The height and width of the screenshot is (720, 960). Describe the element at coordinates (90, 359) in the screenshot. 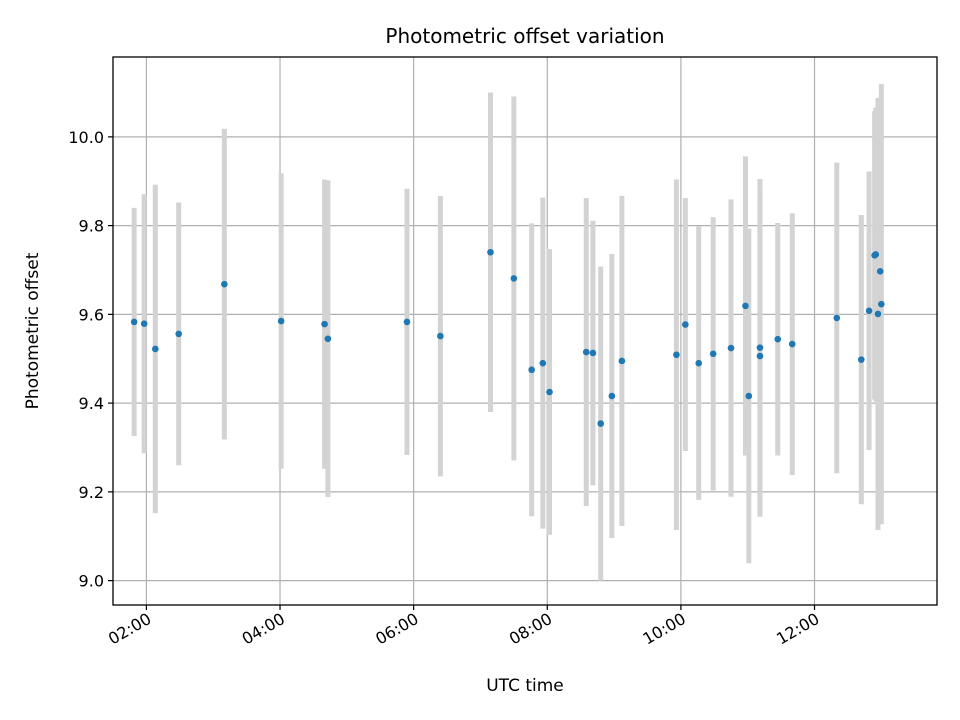

I see `y-axis: 9.0 9.2 9.4 9.6 9.8 10.0` at that location.